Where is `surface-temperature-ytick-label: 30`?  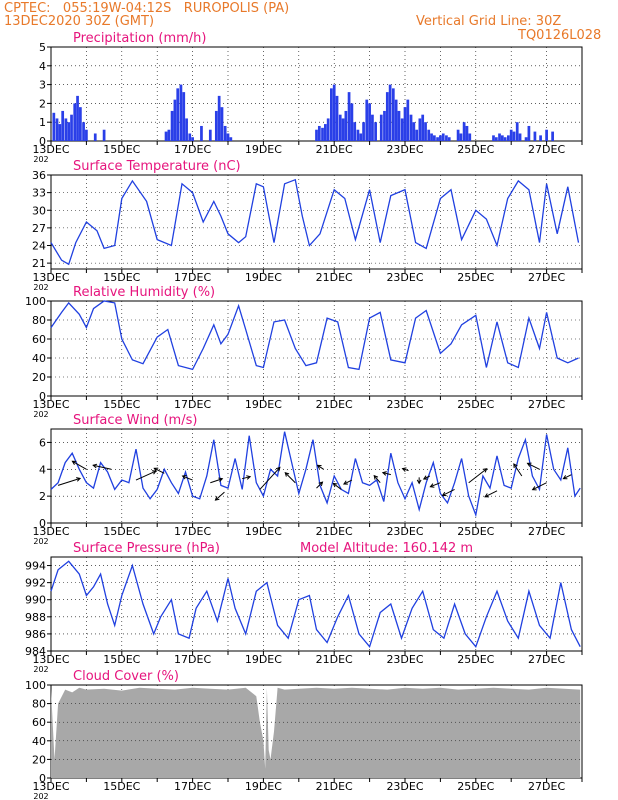
surface-temperature-ytick-label: 30 is located at coordinates (39, 210).